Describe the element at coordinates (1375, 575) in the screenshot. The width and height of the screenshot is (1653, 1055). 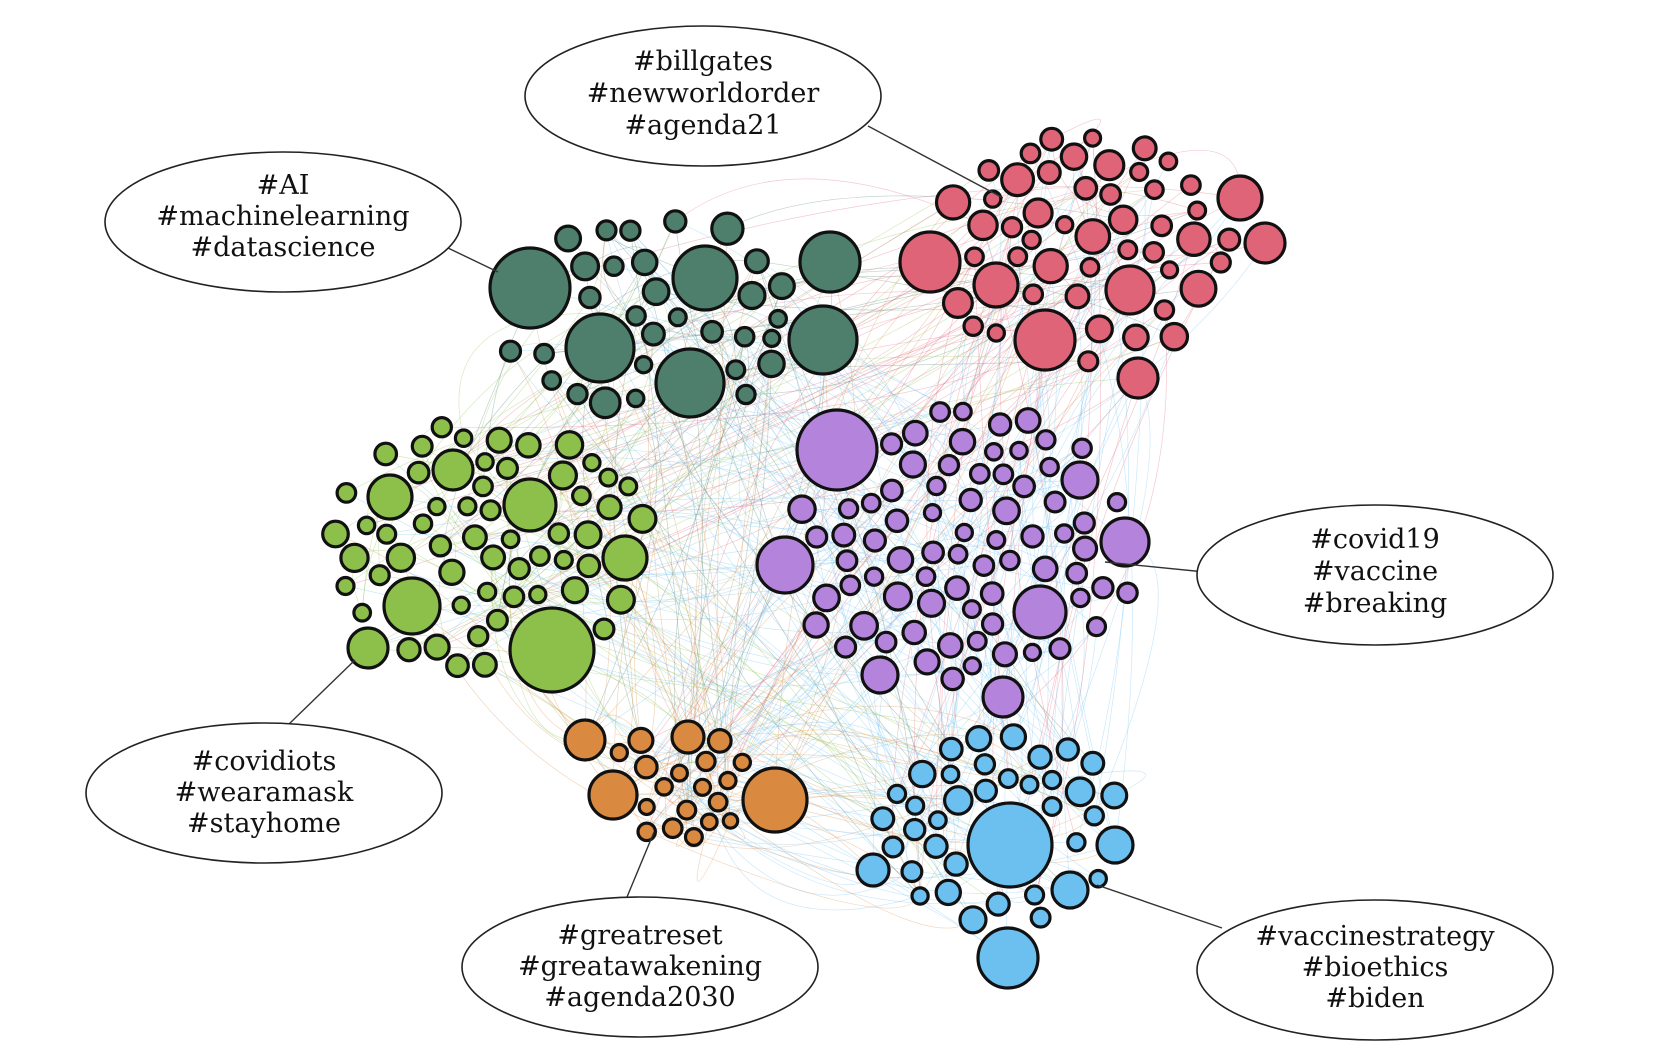
I see `callout-covid19-bubble` at that location.